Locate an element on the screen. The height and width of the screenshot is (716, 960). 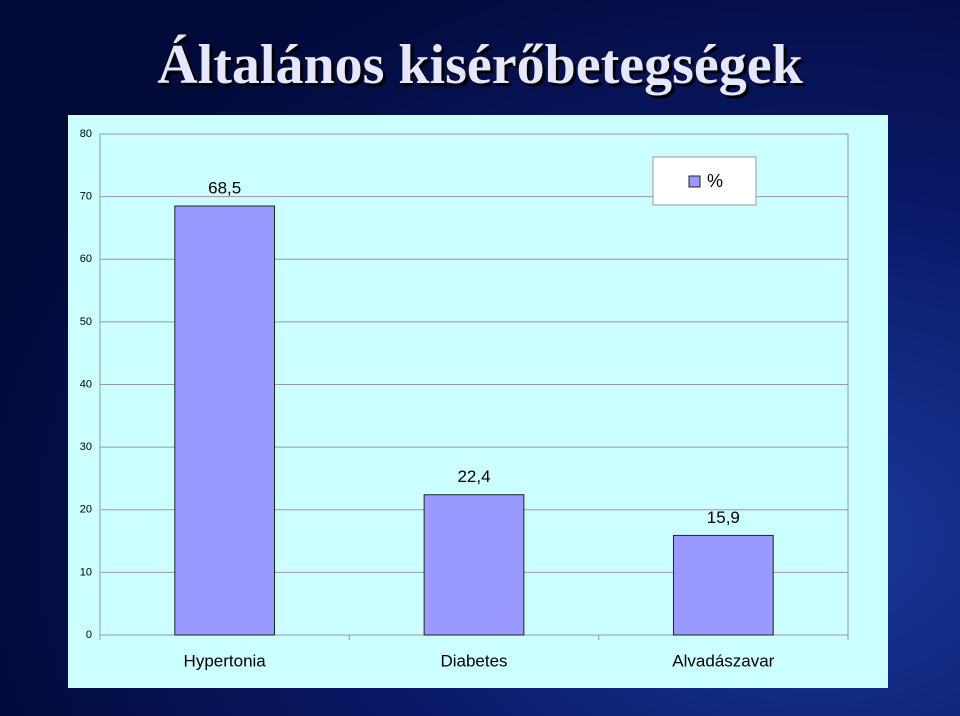
legend-label: % is located at coordinates (715, 181).